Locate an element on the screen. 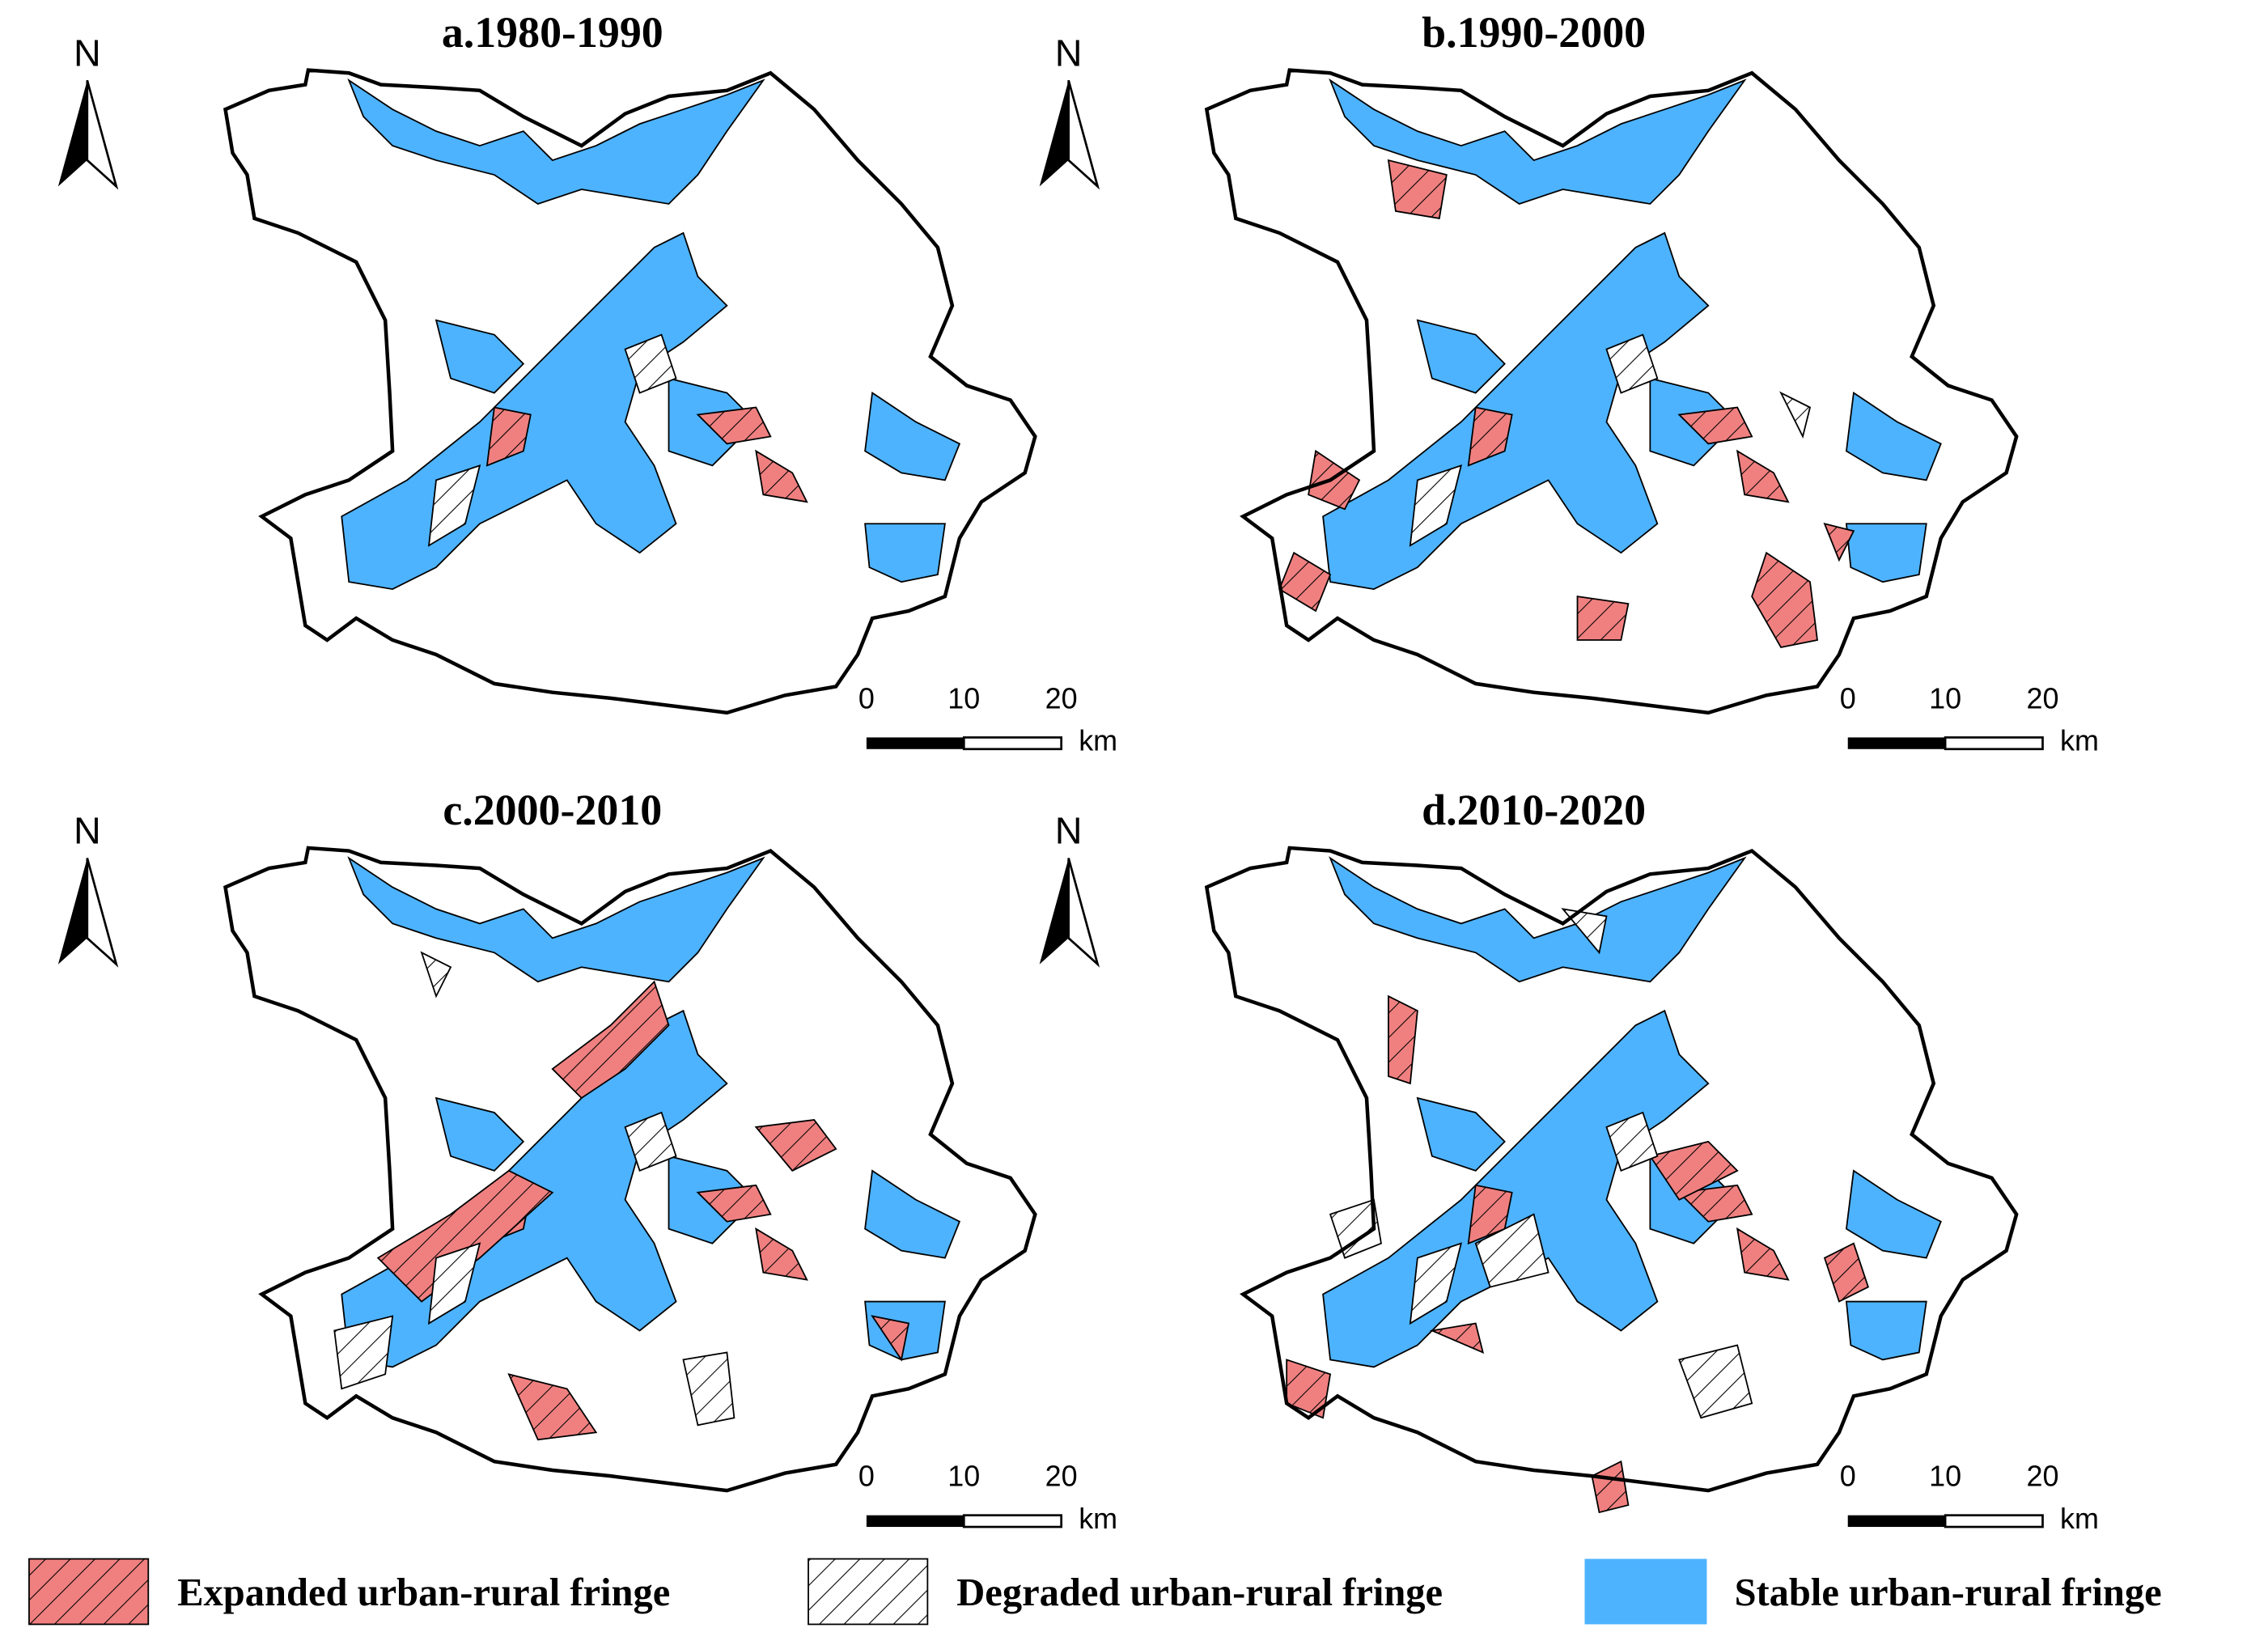  panel-title: a.1980-1990 is located at coordinates (552, 32).